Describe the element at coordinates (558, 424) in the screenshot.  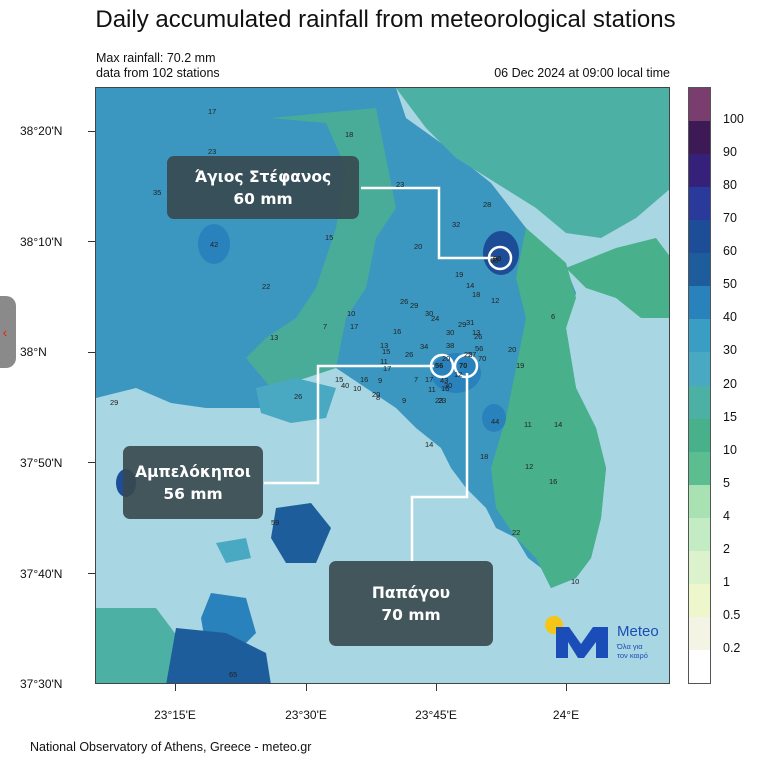
I see `station-value: 14` at that location.